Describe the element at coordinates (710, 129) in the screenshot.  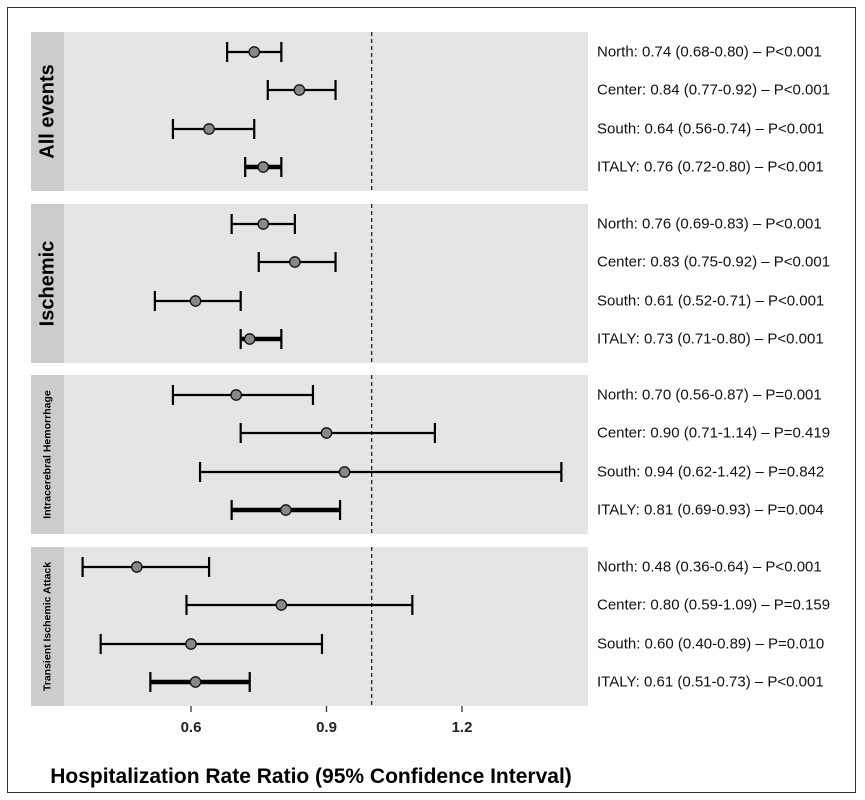
I see `row-label-south: South: 0.64 (0.56-0.74) – P<0.001` at that location.